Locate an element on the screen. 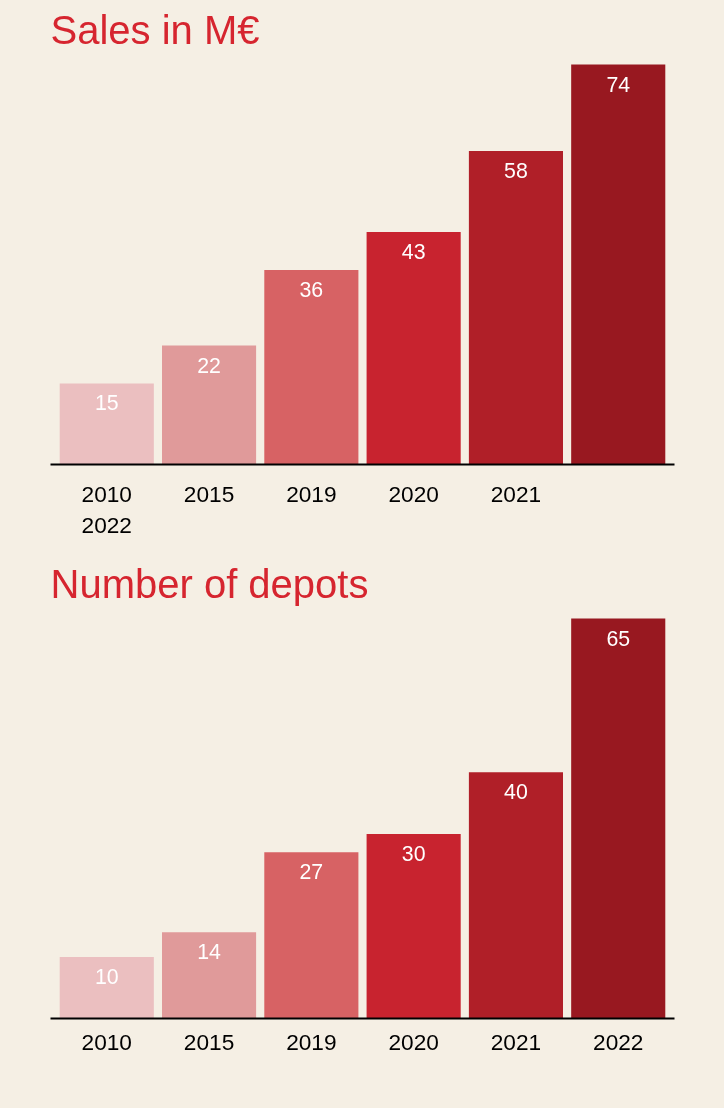 The image size is (724, 1108). x-tick-label: 2010 is located at coordinates (106, 1041).